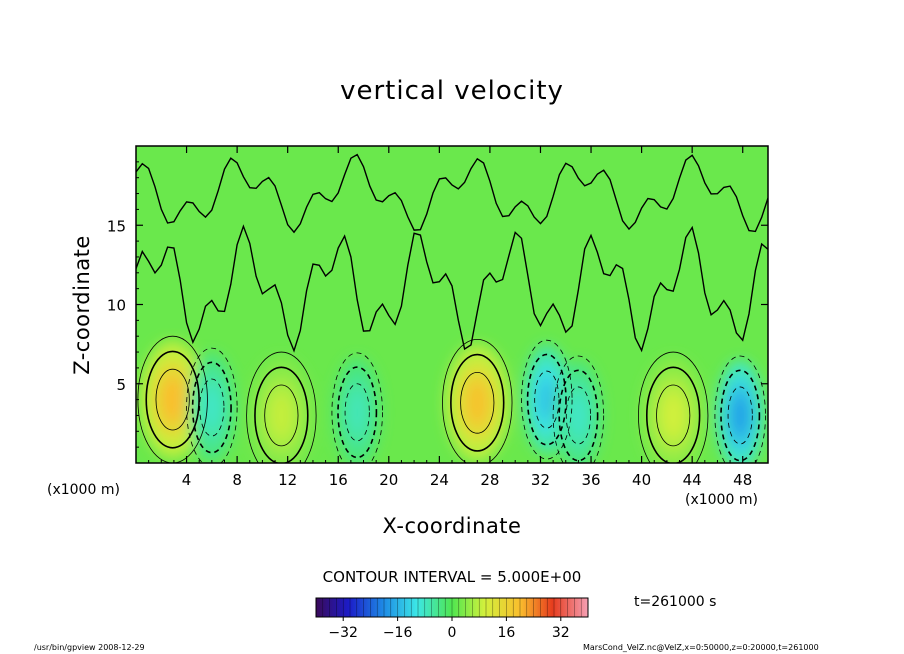 The height and width of the screenshot is (654, 904). I want to click on x-axis-unit-left: (x1000 m), so click(83, 490).